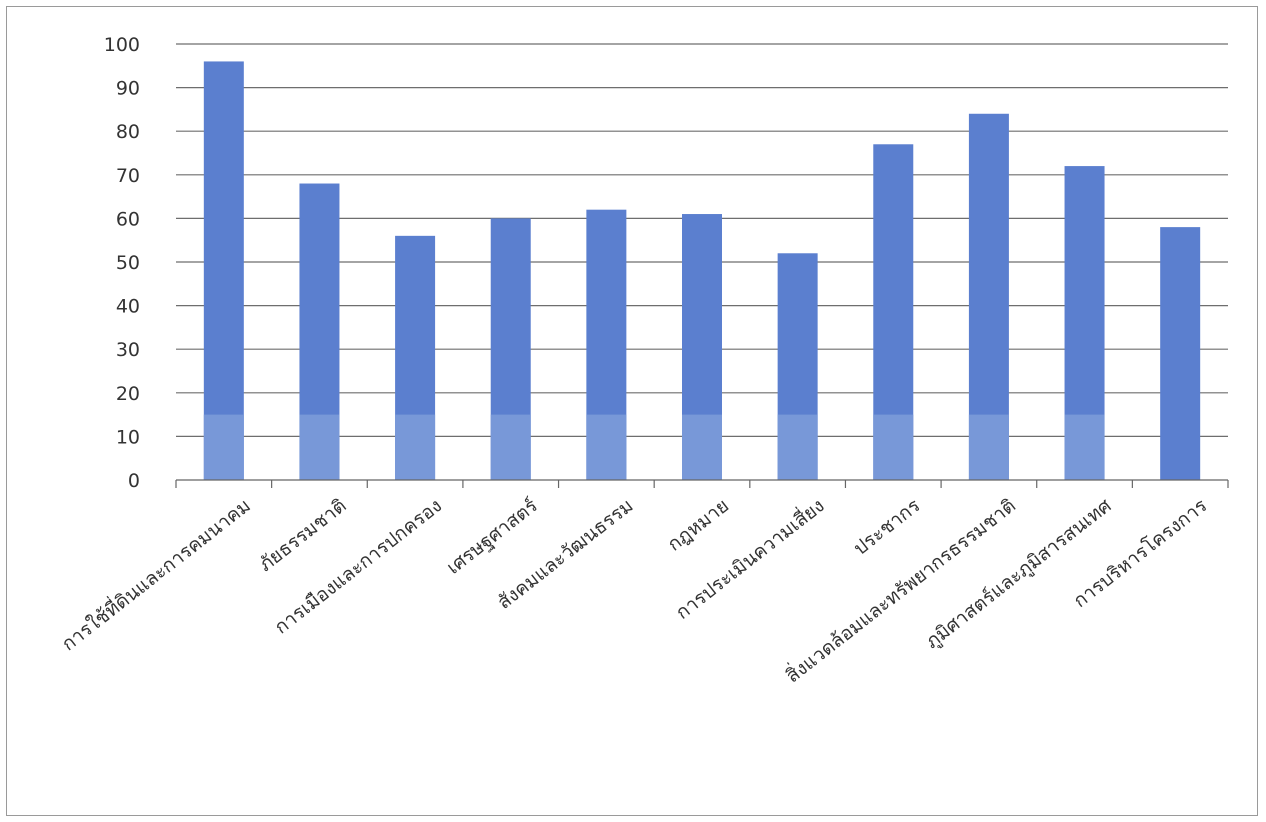 The height and width of the screenshot is (822, 1266). Describe the element at coordinates (128, 350) in the screenshot. I see `y-tick-label: 30` at that location.